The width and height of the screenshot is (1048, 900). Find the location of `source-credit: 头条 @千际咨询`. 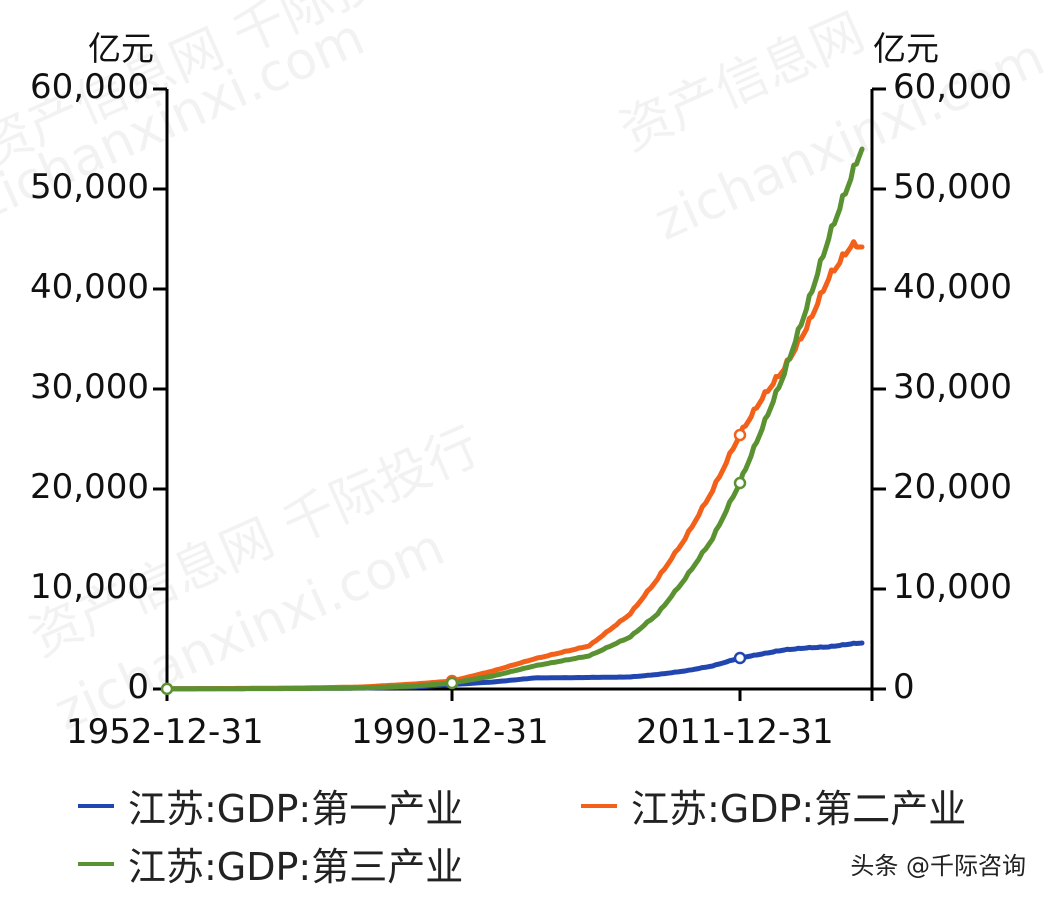

source-credit: 头条 @千际咨询 is located at coordinates (938, 866).